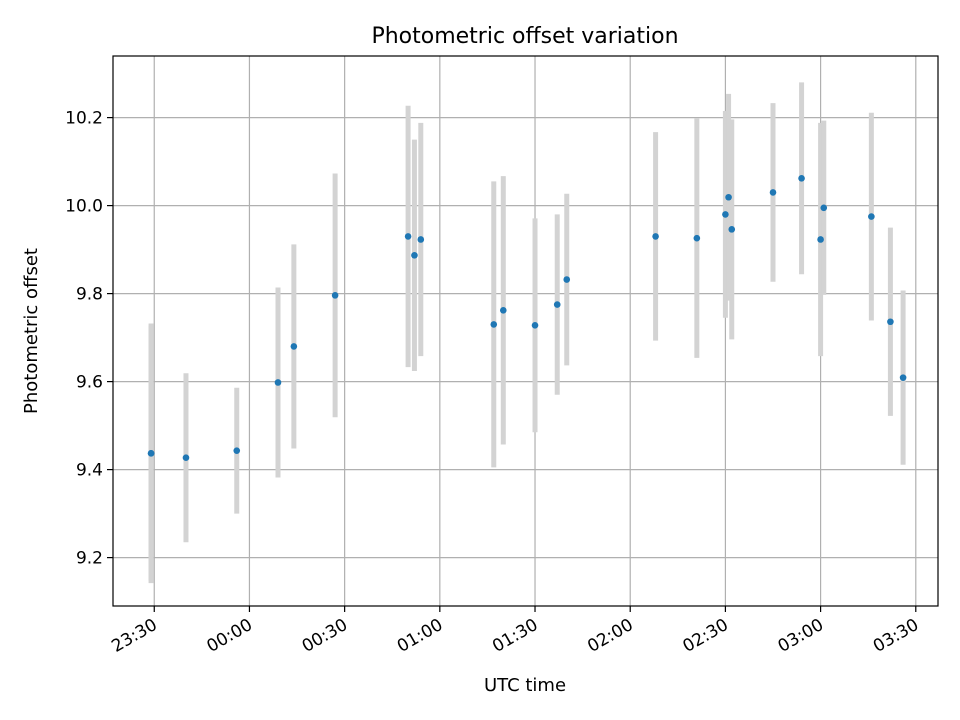 The width and height of the screenshot is (960, 720). I want to click on y-axis-label: Photometric offset, so click(31, 331).